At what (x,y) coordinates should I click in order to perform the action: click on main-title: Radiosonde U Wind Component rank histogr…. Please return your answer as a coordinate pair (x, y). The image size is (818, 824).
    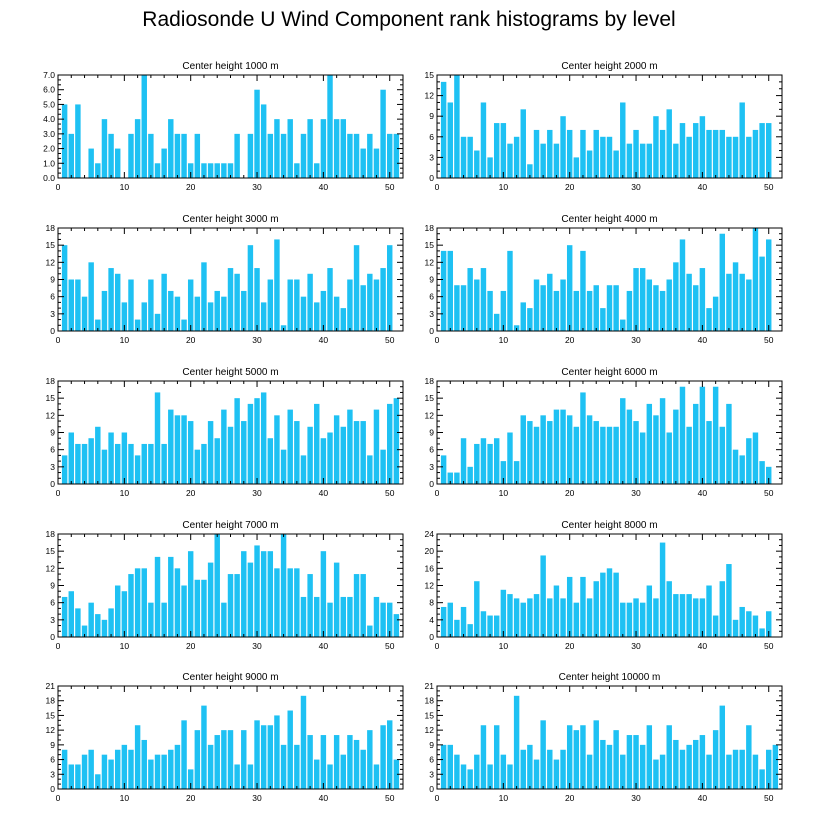
    Looking at the image, I should click on (409, 19).